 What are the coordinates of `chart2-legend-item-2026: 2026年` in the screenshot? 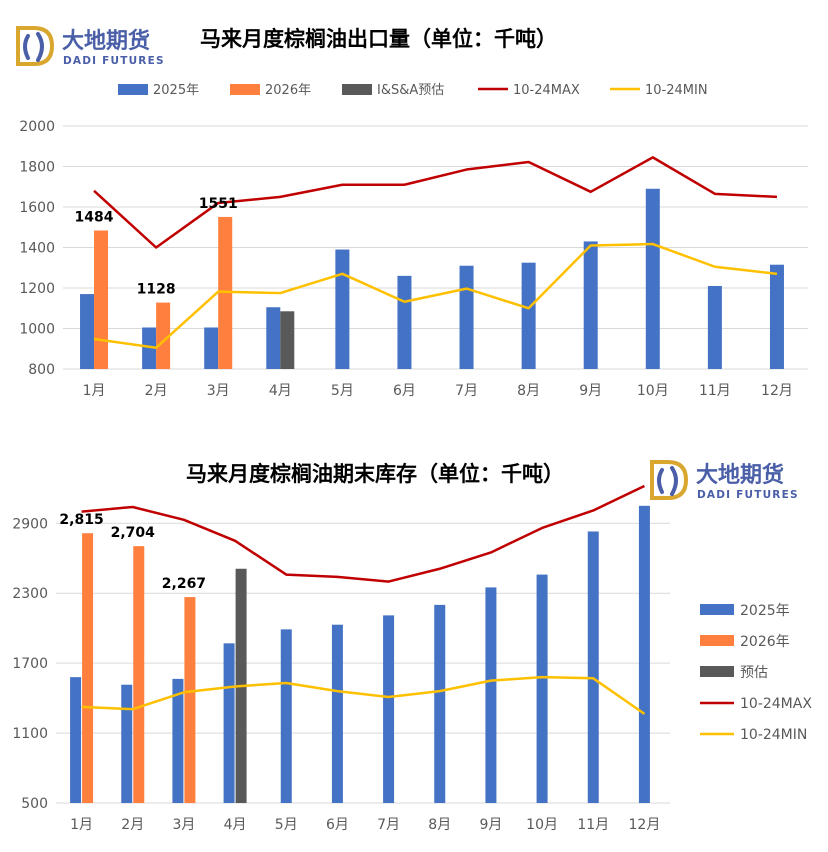 It's located at (745, 642).